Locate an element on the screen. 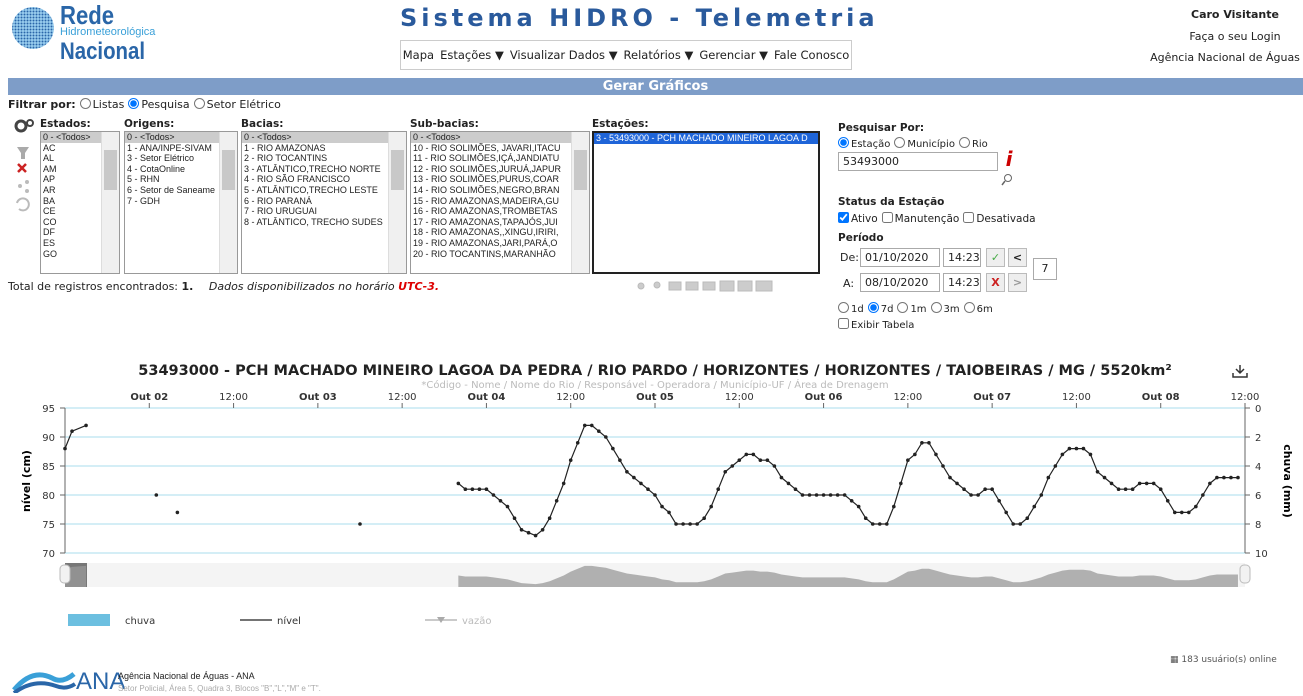 The image size is (1303, 696). menu-item: Relatórios ▼ is located at coordinates (658, 55).